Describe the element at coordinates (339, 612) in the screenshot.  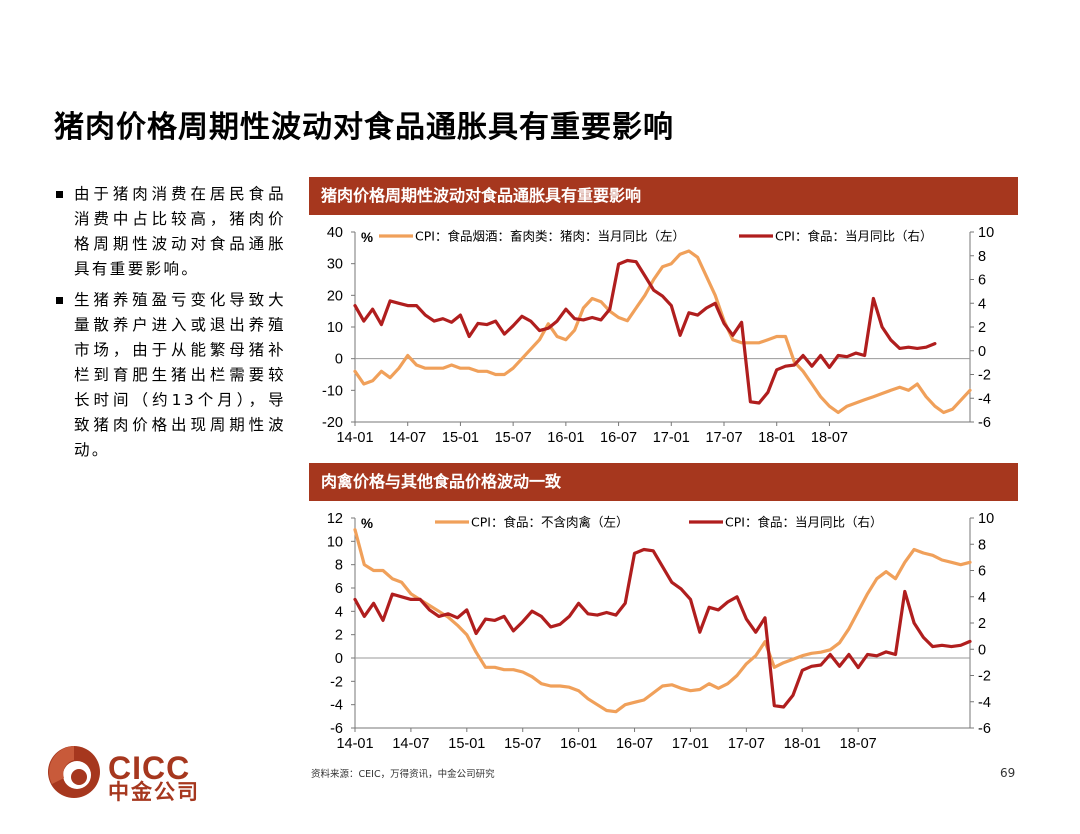
I see `y-left-tick-label: 4` at that location.